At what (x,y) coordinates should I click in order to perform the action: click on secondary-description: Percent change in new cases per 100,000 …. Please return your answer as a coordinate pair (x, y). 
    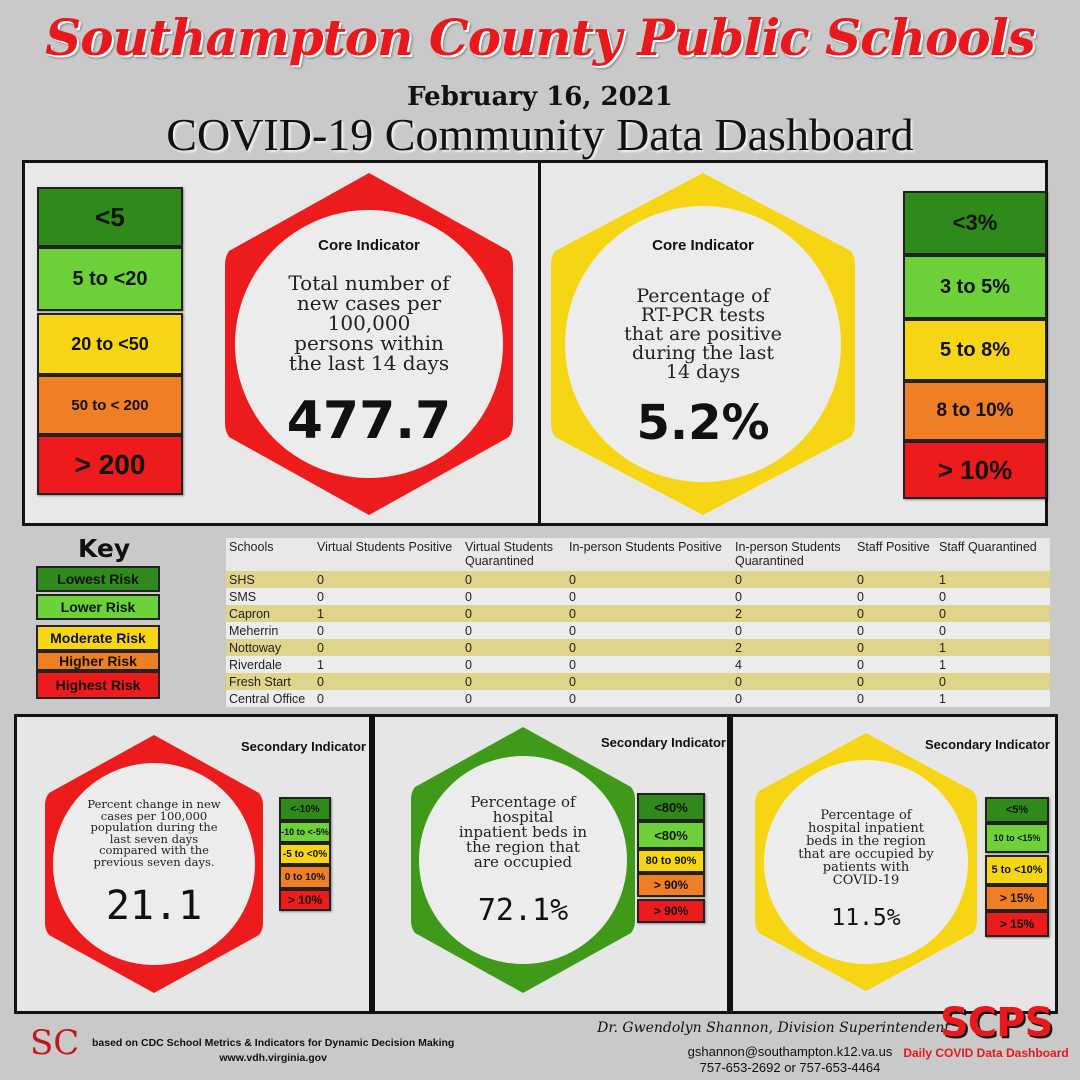
    Looking at the image, I should click on (154, 833).